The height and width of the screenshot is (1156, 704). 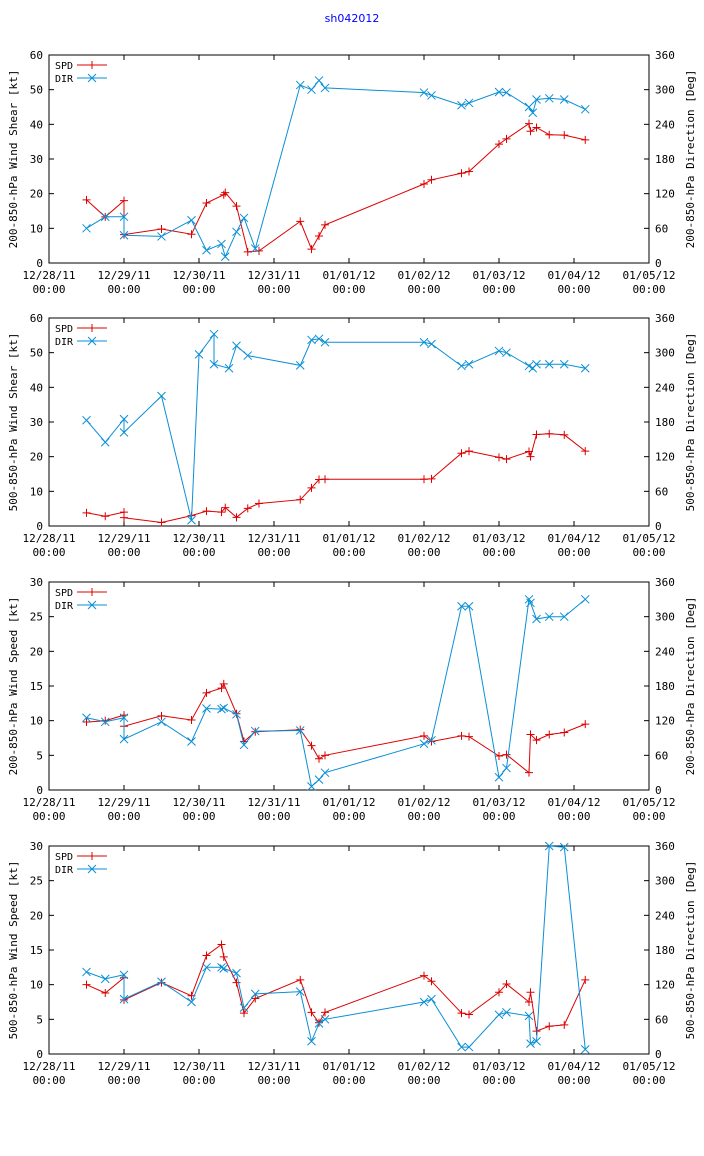 I want to click on panel-1-ytick-label: 10, so click(x=36, y=228).